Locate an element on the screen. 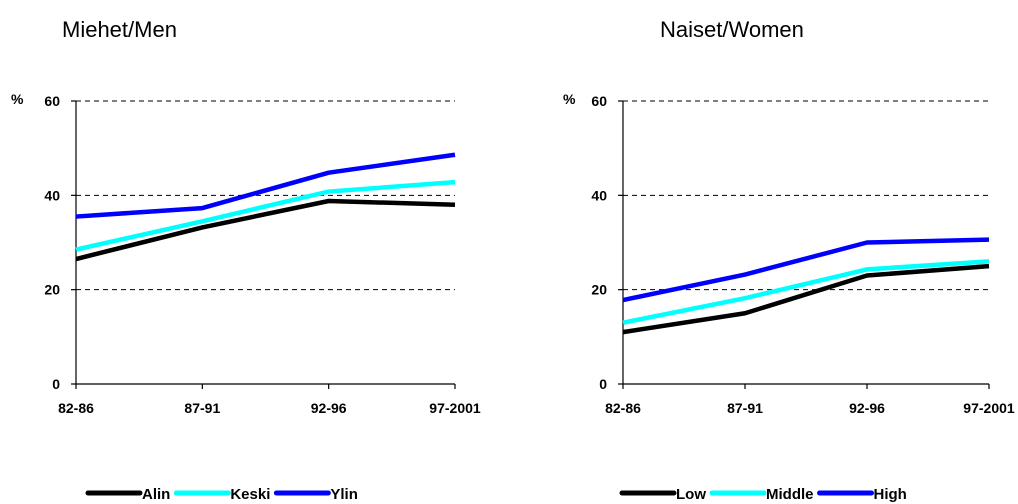 The image size is (1018, 504). x-tick-labels-men: 82-86 87-91 92-96 97-2001 is located at coordinates (269, 408).